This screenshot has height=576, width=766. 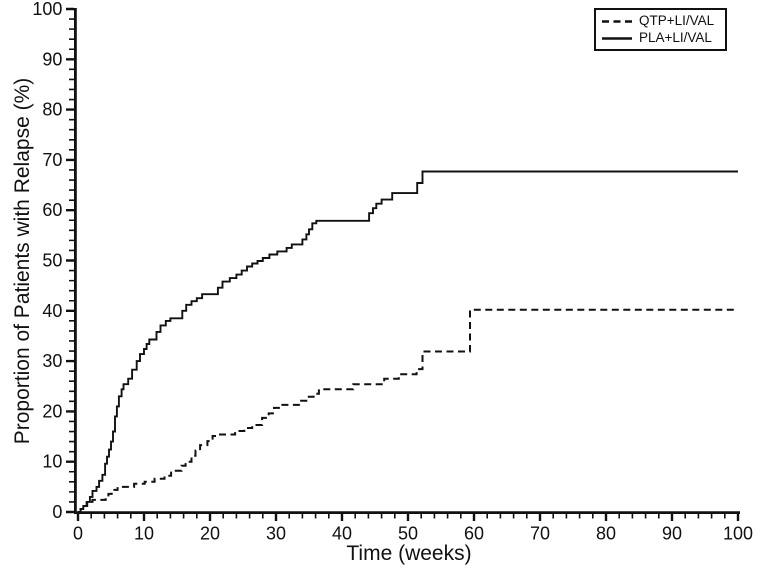 I want to click on legend-label-qtp: QTP+LI/VAL, so click(x=677, y=20).